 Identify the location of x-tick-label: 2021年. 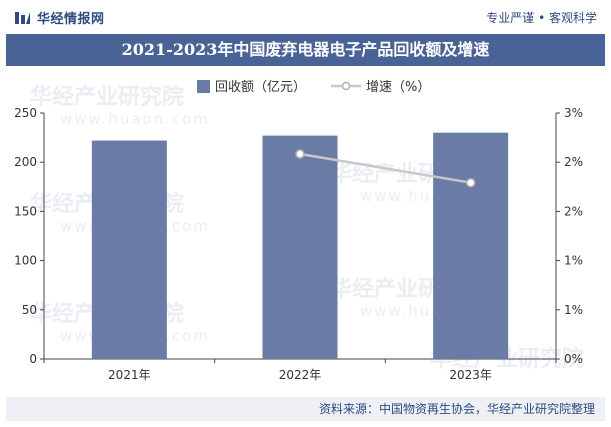
(129, 375).